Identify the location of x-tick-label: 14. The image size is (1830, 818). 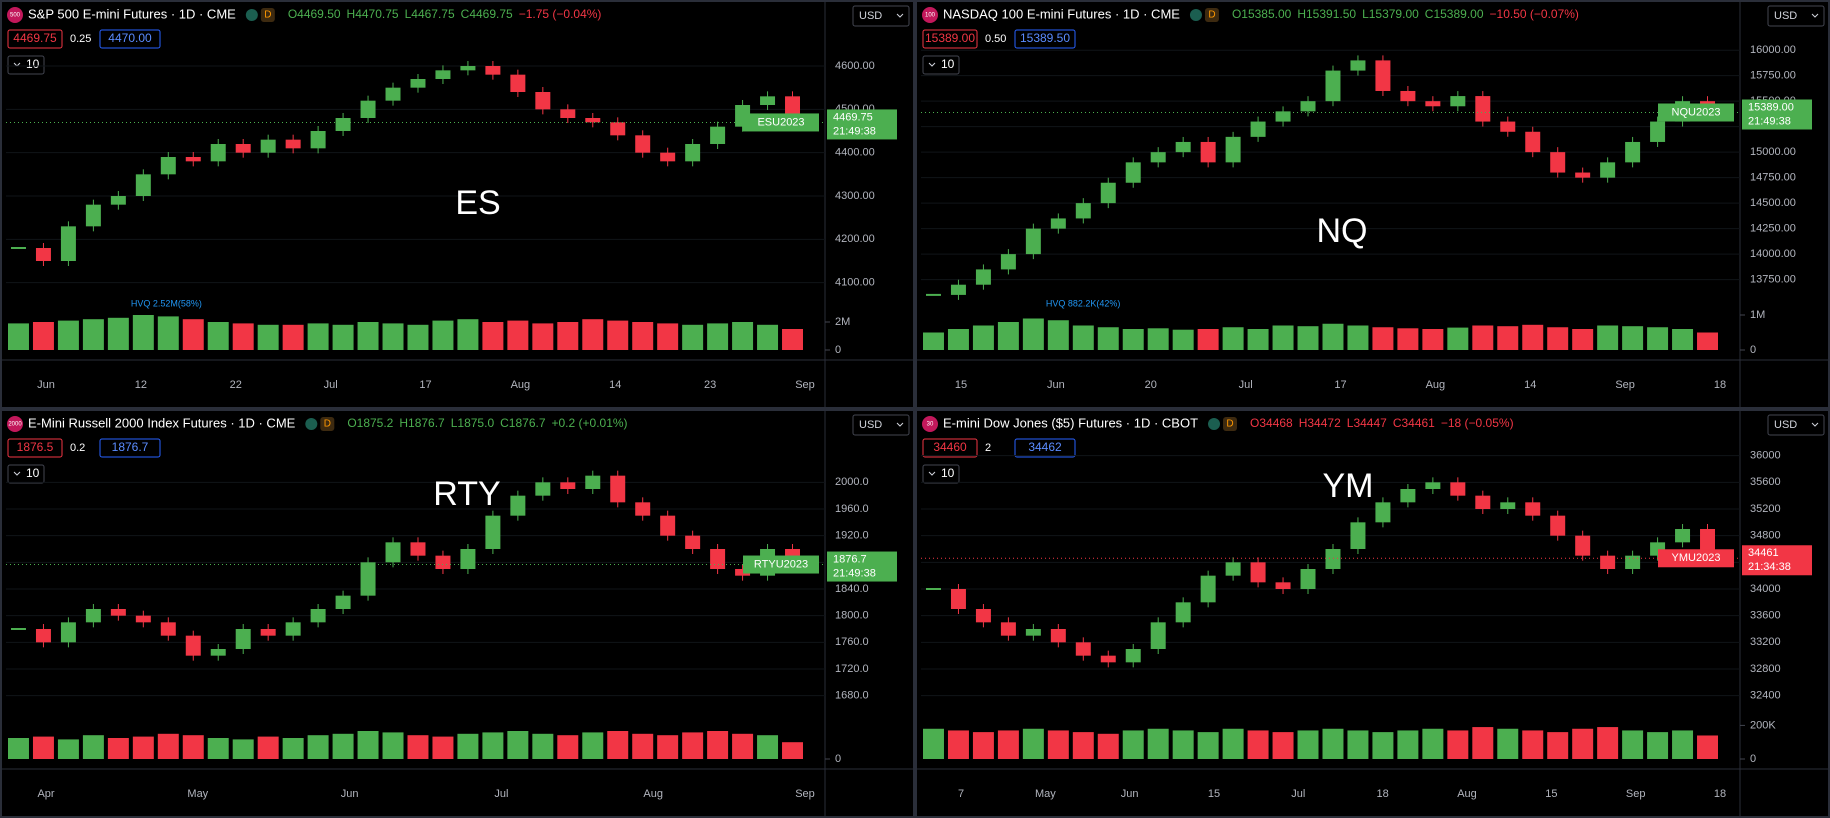
(1530, 385).